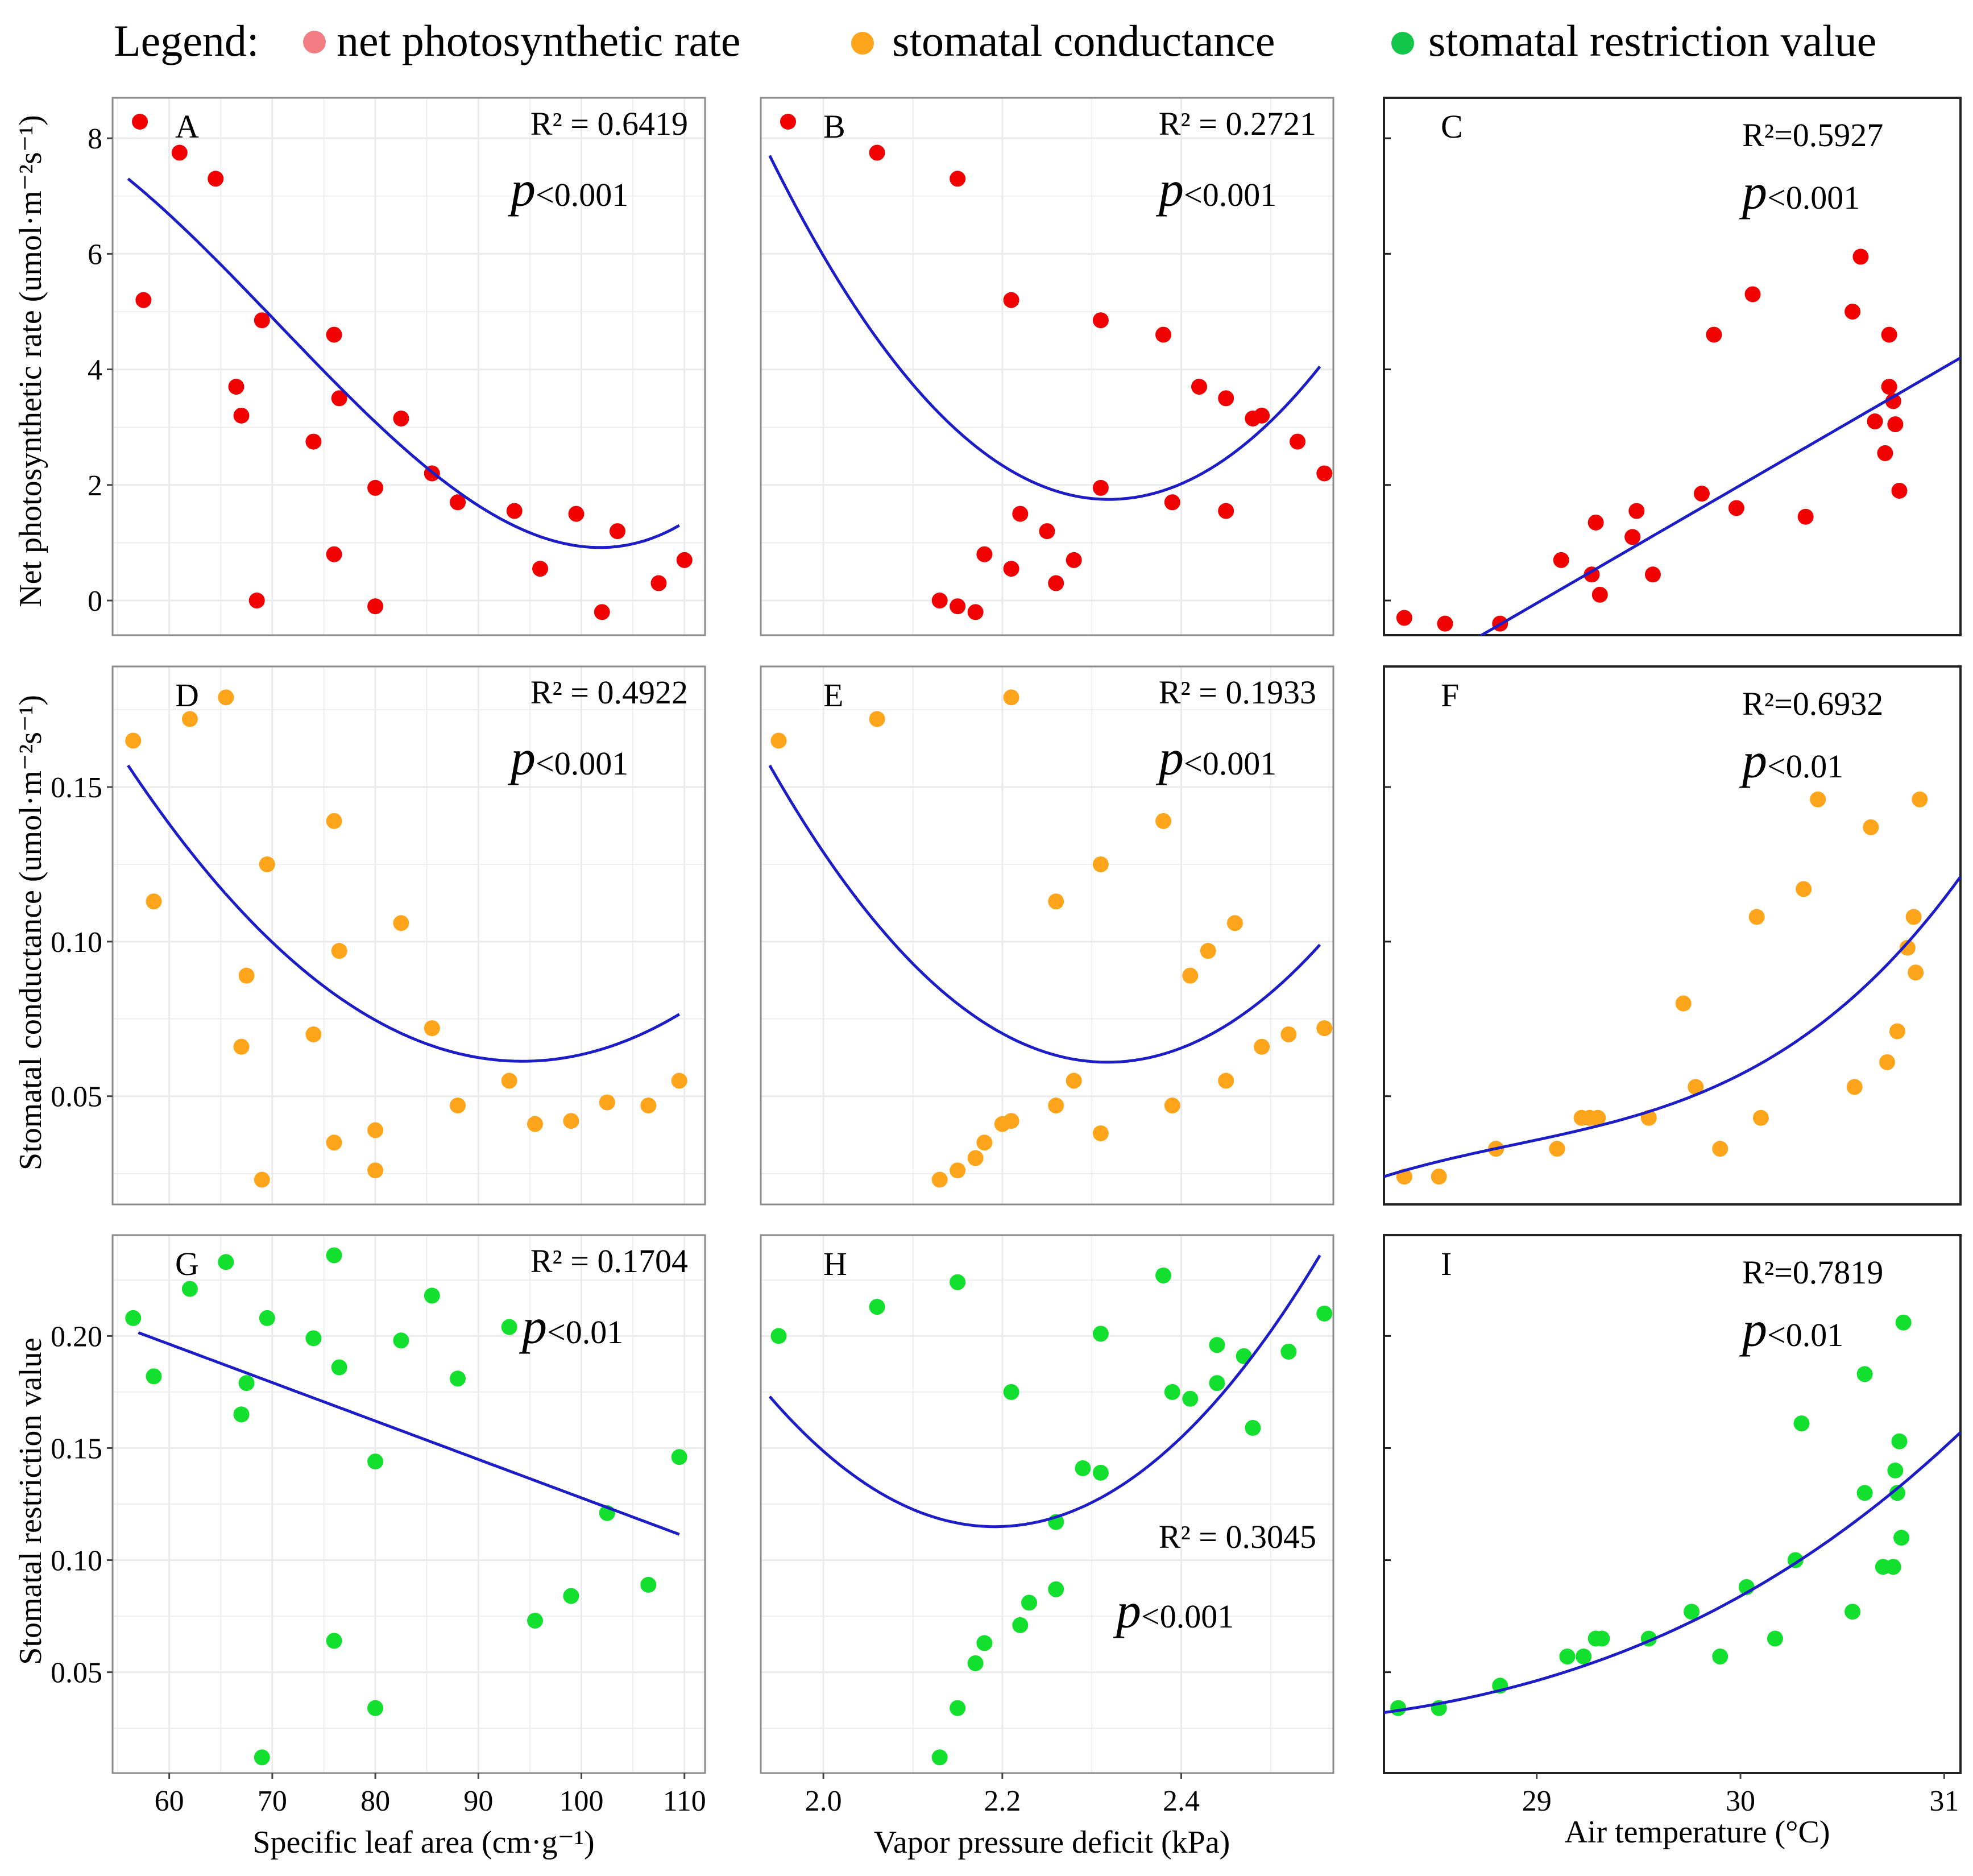  I want to click on y-tick-label: 0, so click(95, 601).